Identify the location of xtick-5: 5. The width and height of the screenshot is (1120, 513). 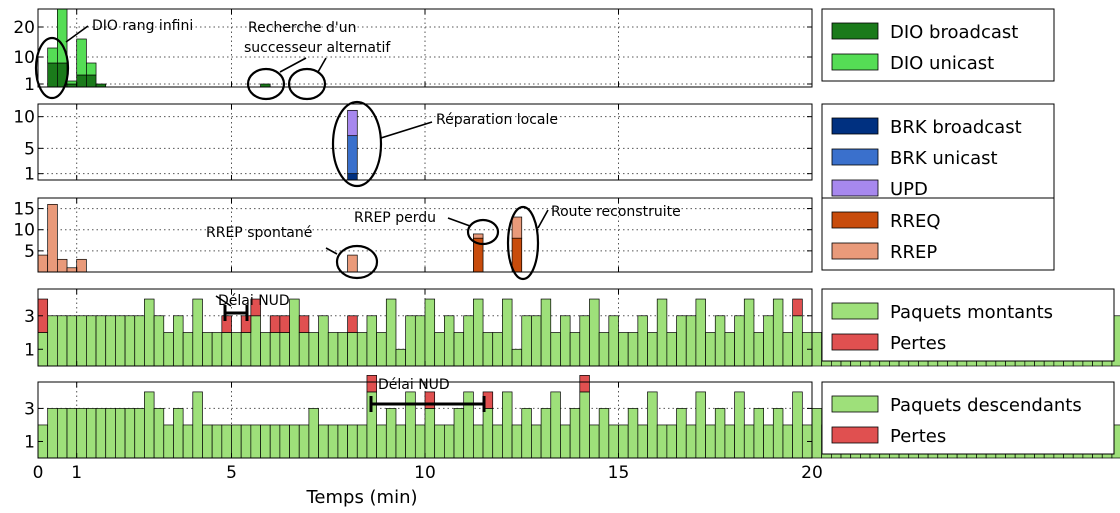
(231, 473).